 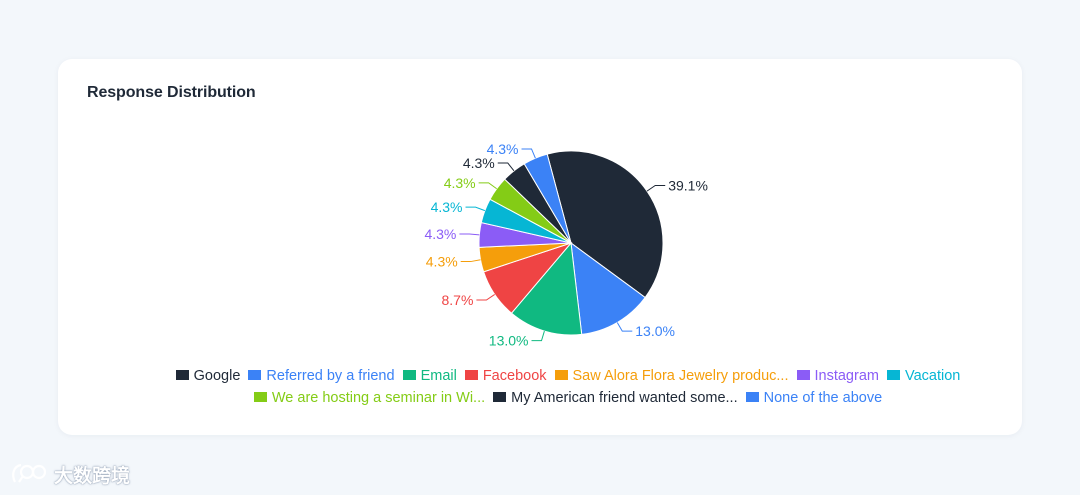 I want to click on legend-label: Email, so click(x=438, y=376).